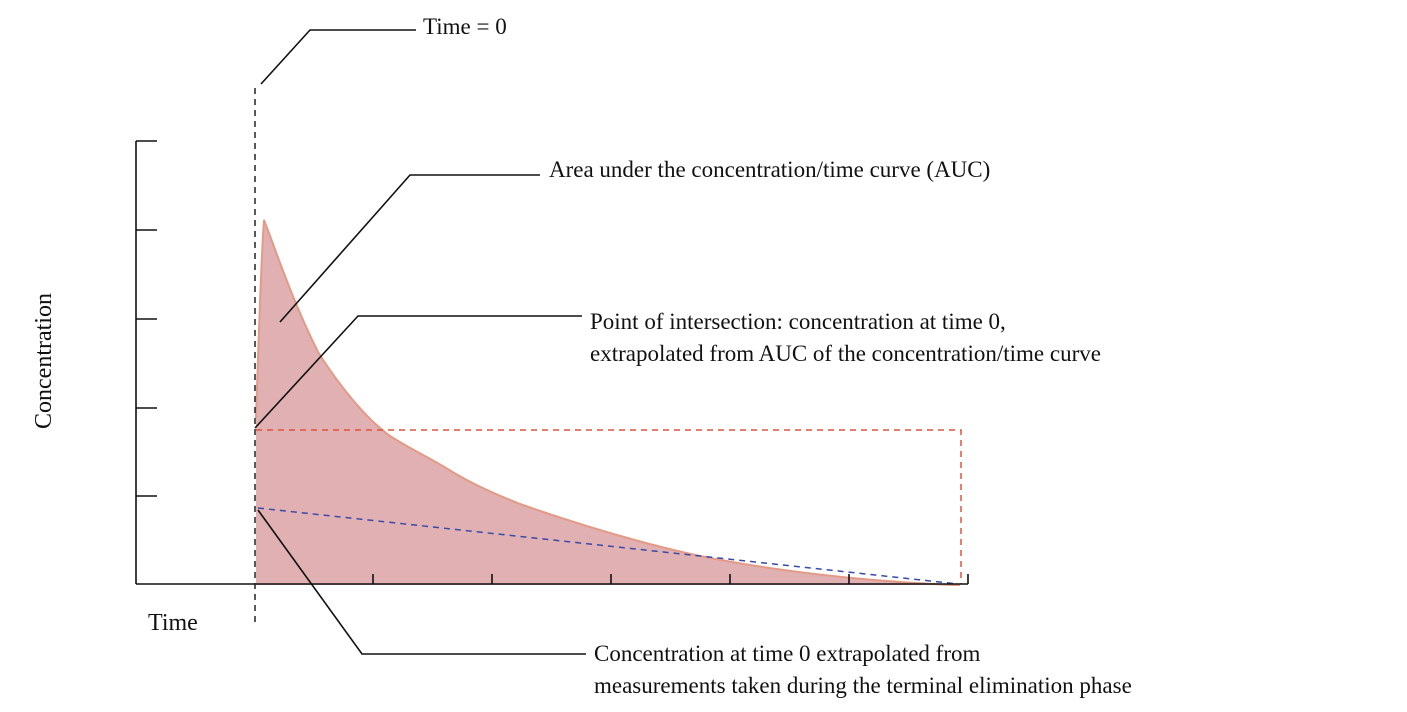  What do you see at coordinates (44, 361) in the screenshot?
I see `y-axis-title: Concentration` at bounding box center [44, 361].